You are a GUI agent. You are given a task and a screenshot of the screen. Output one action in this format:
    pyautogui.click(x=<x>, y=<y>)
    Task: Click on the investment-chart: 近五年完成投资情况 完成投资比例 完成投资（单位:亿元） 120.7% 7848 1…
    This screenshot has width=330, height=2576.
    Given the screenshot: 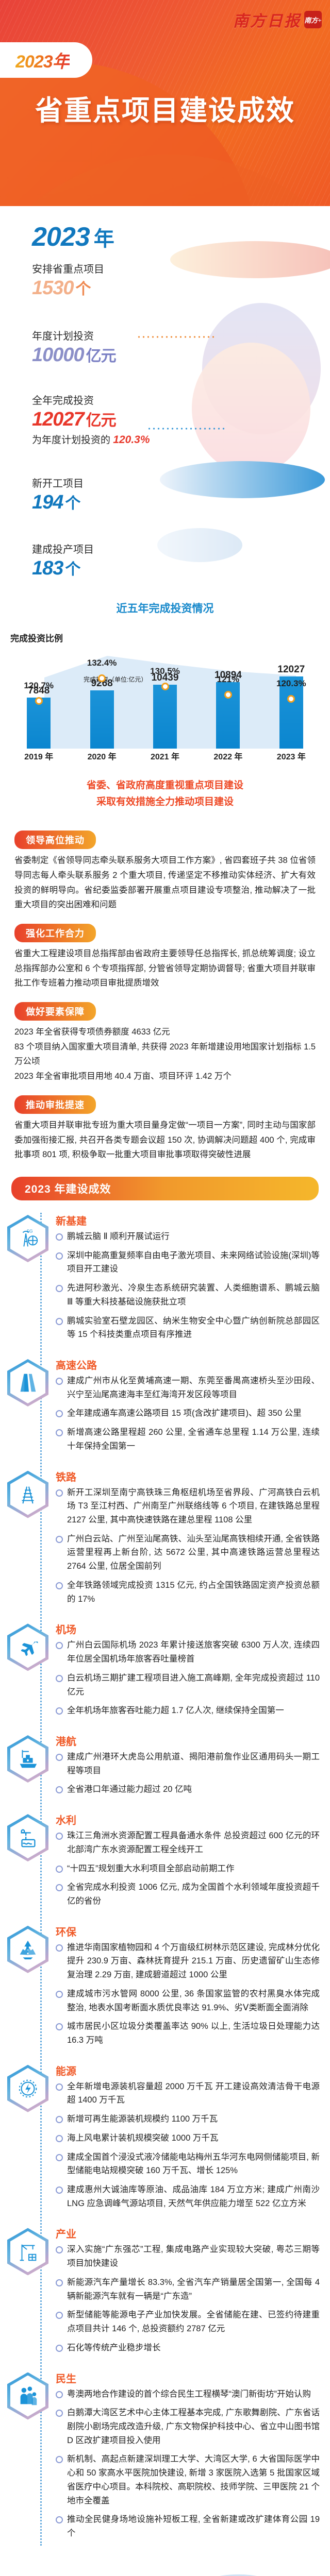 What is the action you would take?
    pyautogui.click(x=165, y=682)
    